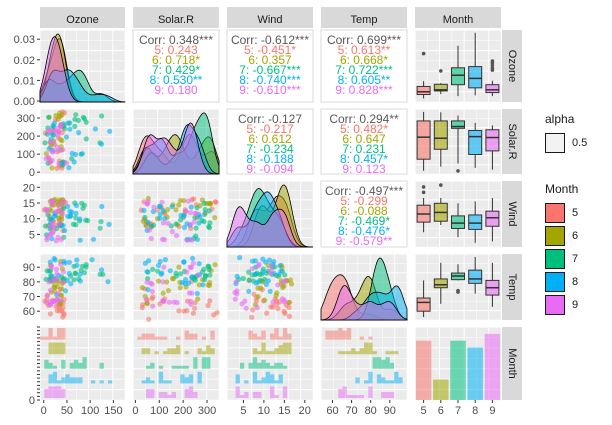  I want to click on panel-background, so click(176, 66).